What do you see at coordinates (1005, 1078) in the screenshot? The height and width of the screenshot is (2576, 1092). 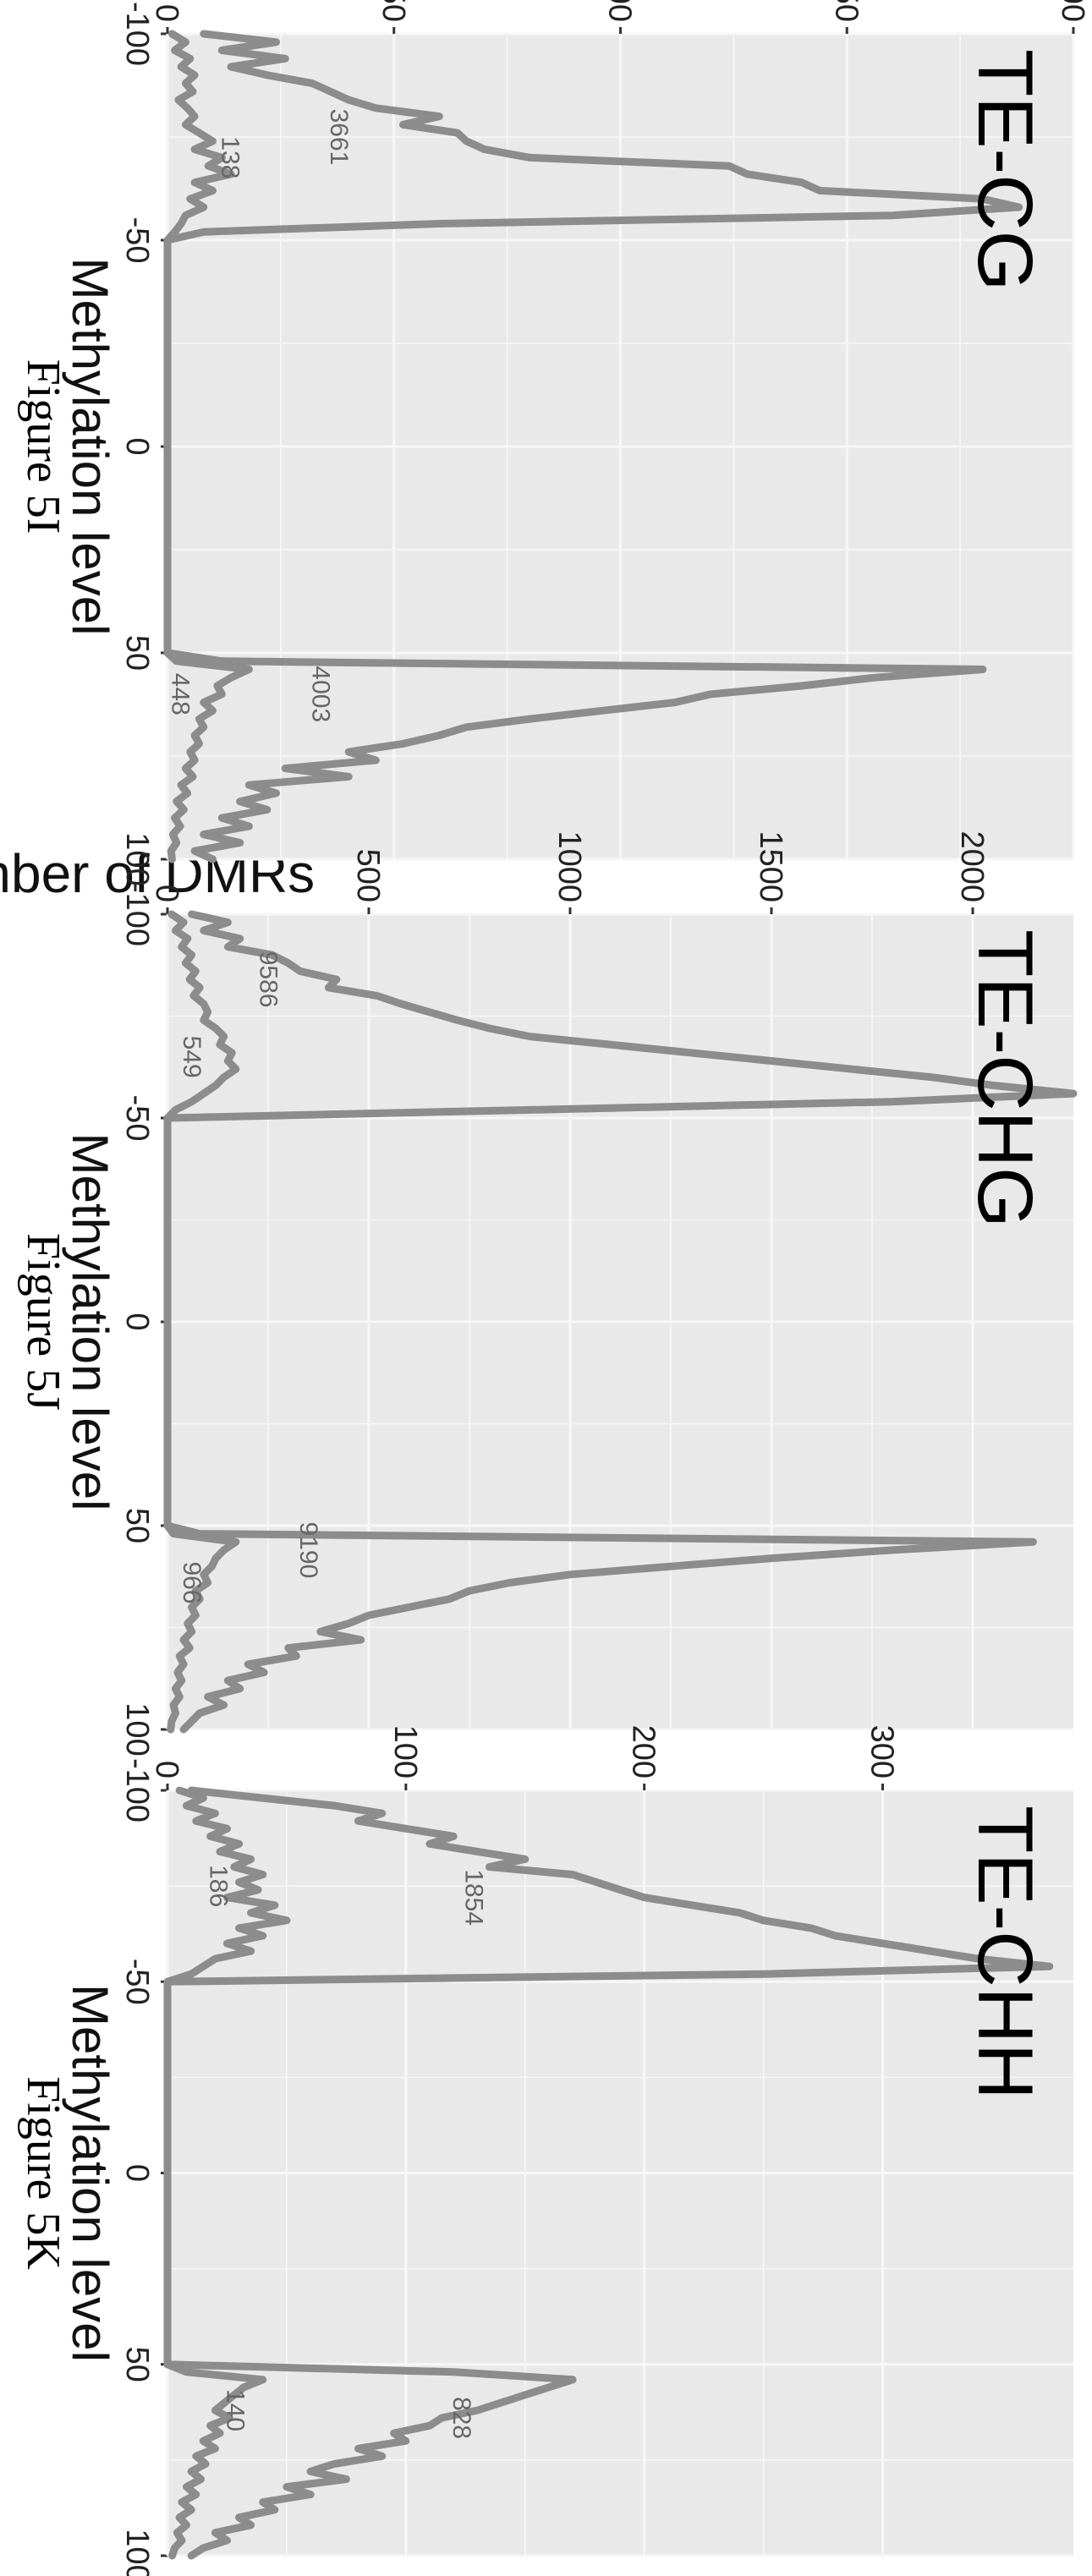 I see `panel-title: TE-CHG` at bounding box center [1005, 1078].